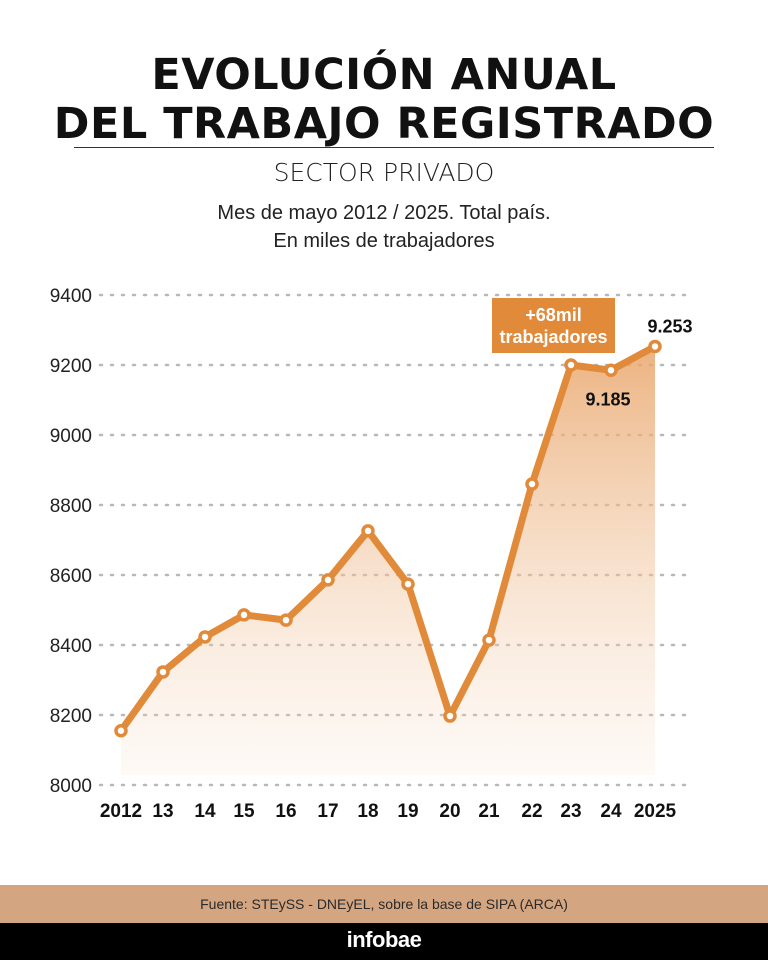  Describe the element at coordinates (71, 716) in the screenshot. I see `y-tick-label: 8200` at that location.